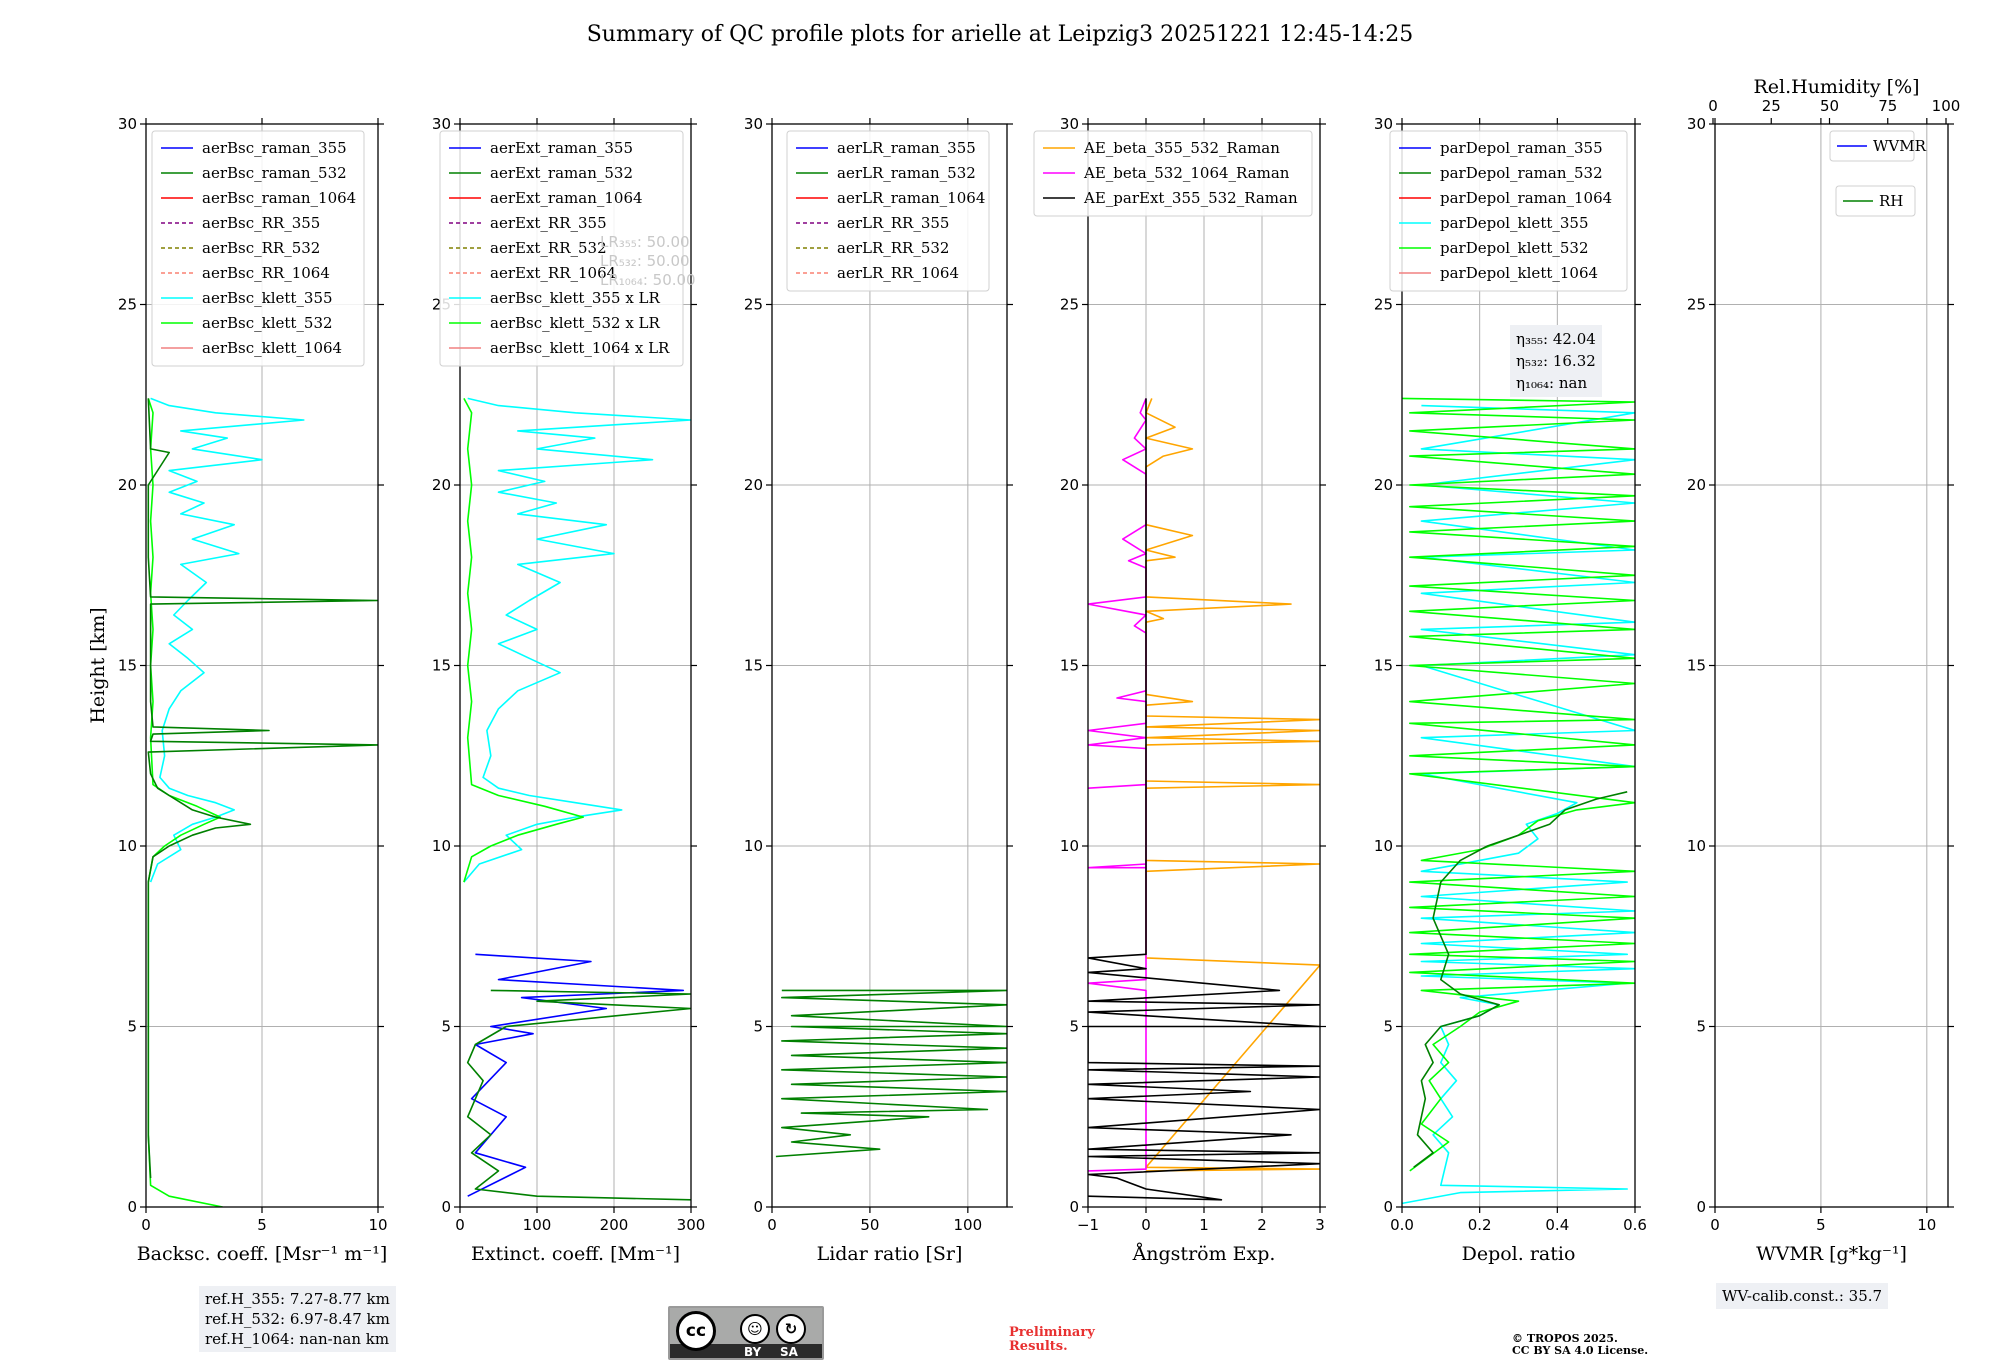 This screenshot has height=1360, width=2000. What do you see at coordinates (267, 323) in the screenshot?
I see `legend-label: aerBsc_klett_532` at bounding box center [267, 323].